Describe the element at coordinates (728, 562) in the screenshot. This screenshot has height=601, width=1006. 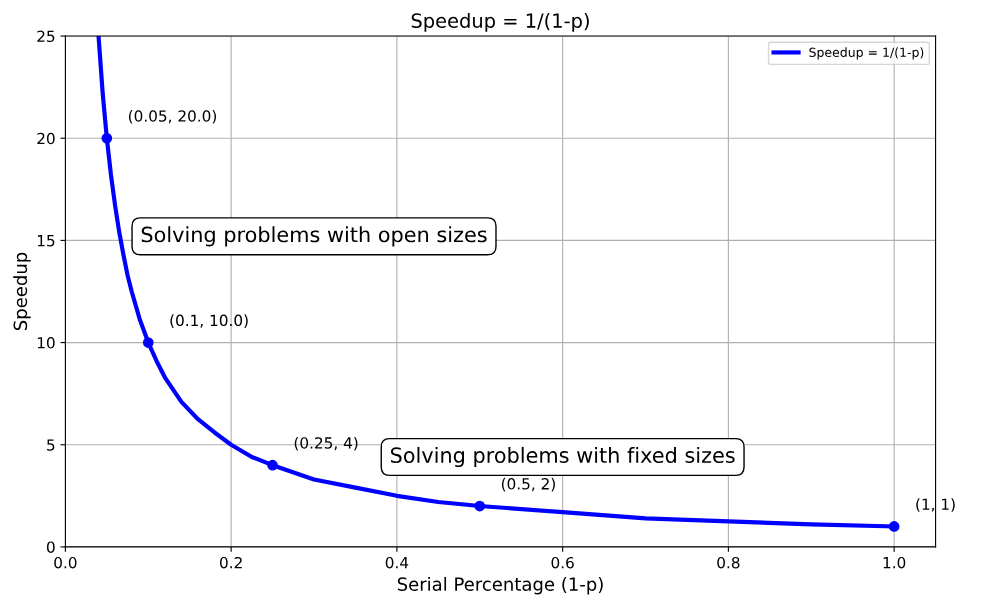
I see `x-tick-label: 0.8` at that location.